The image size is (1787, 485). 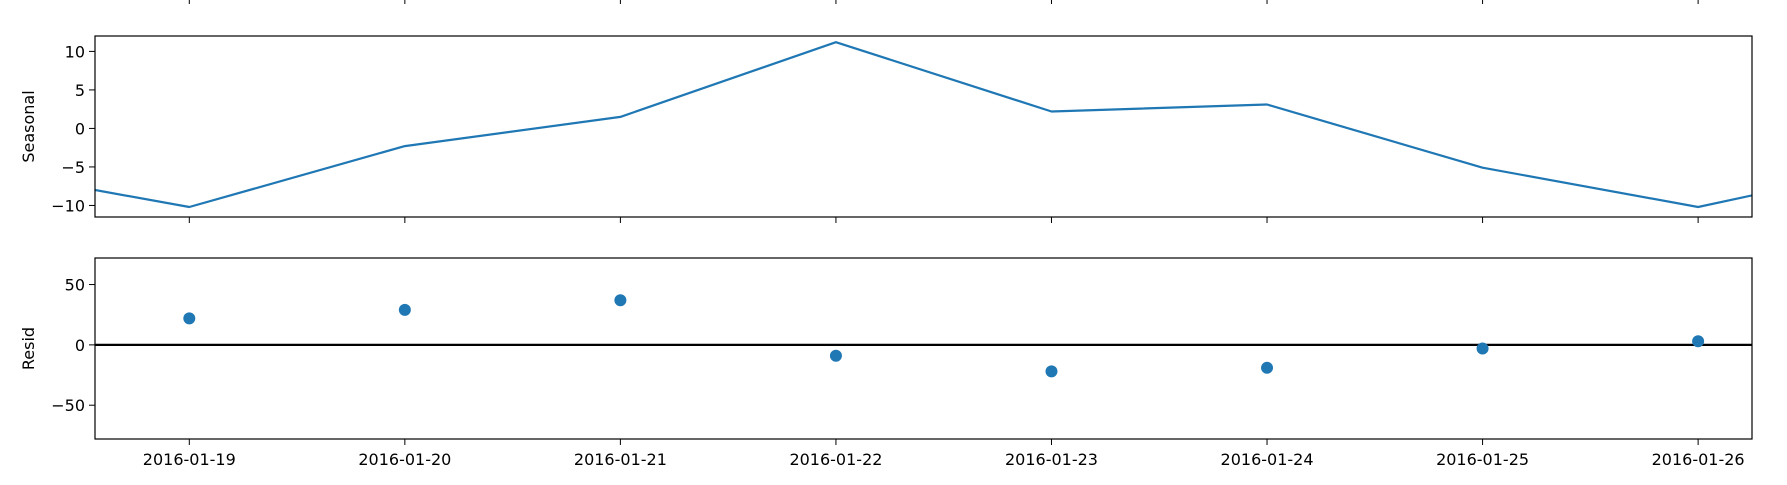 I want to click on x-tick-label: 2016-01-23, so click(x=1051, y=459).